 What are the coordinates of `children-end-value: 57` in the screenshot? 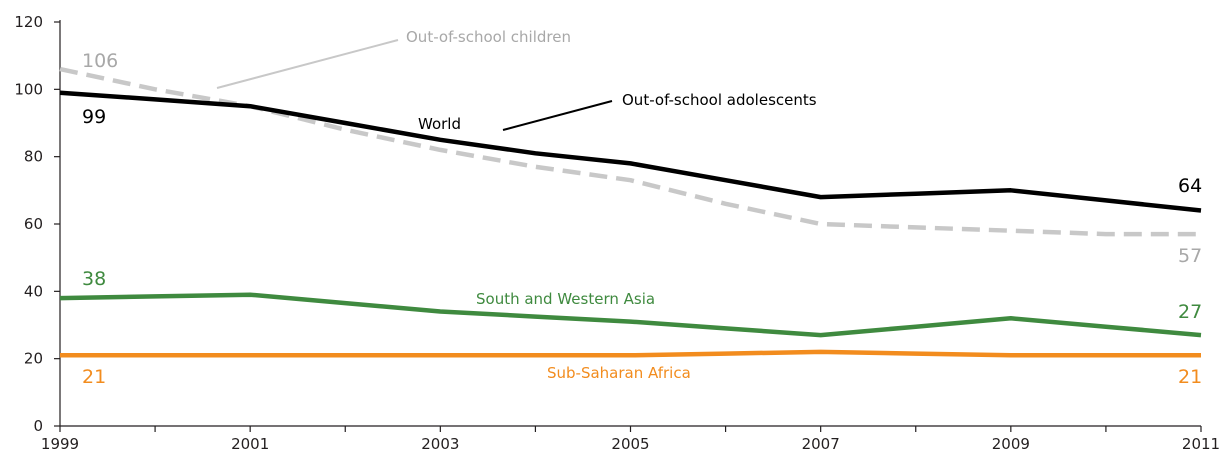 It's located at (1190, 256).